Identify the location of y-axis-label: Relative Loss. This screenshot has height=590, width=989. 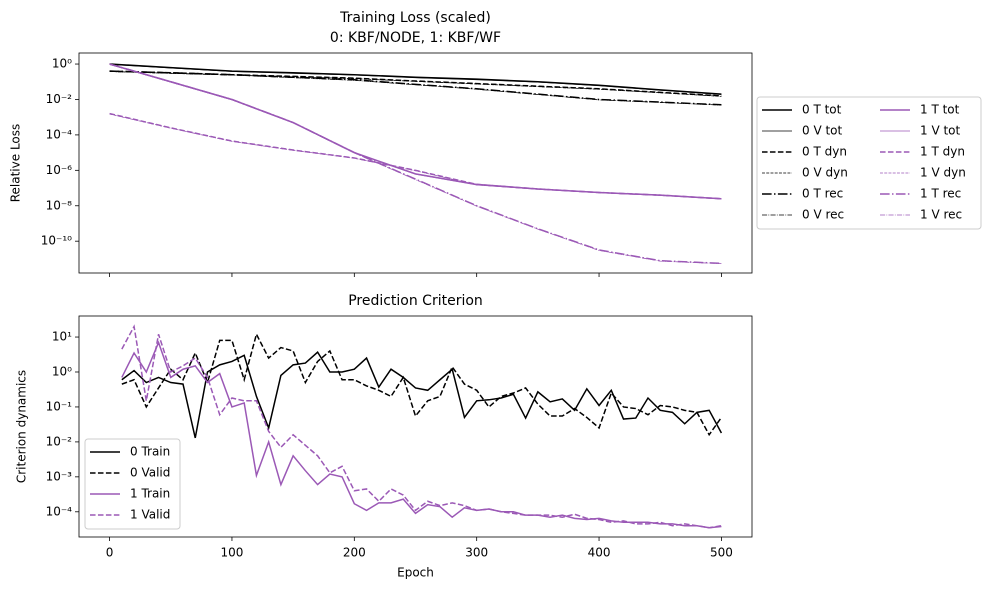
(16, 163).